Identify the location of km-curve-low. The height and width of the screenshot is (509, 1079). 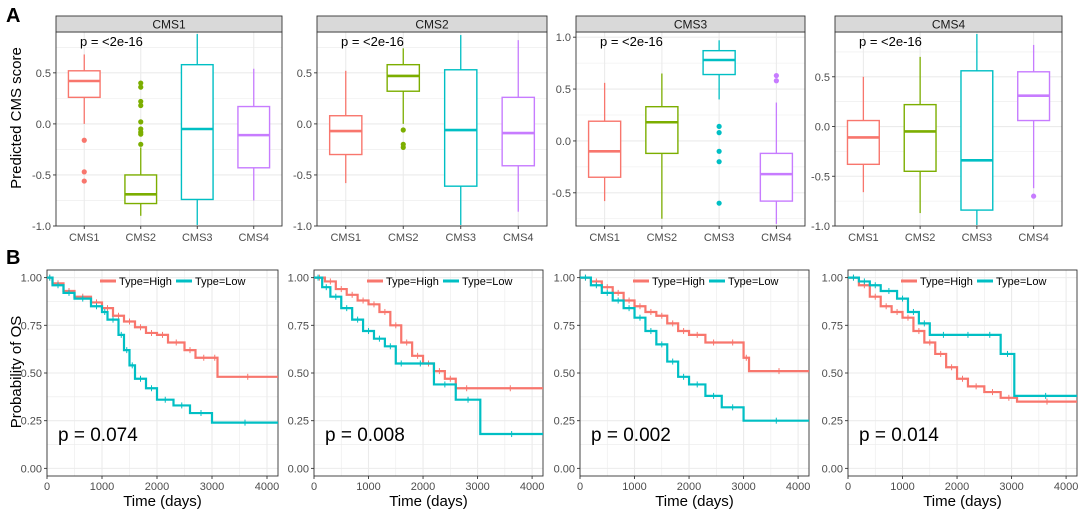
(428, 356).